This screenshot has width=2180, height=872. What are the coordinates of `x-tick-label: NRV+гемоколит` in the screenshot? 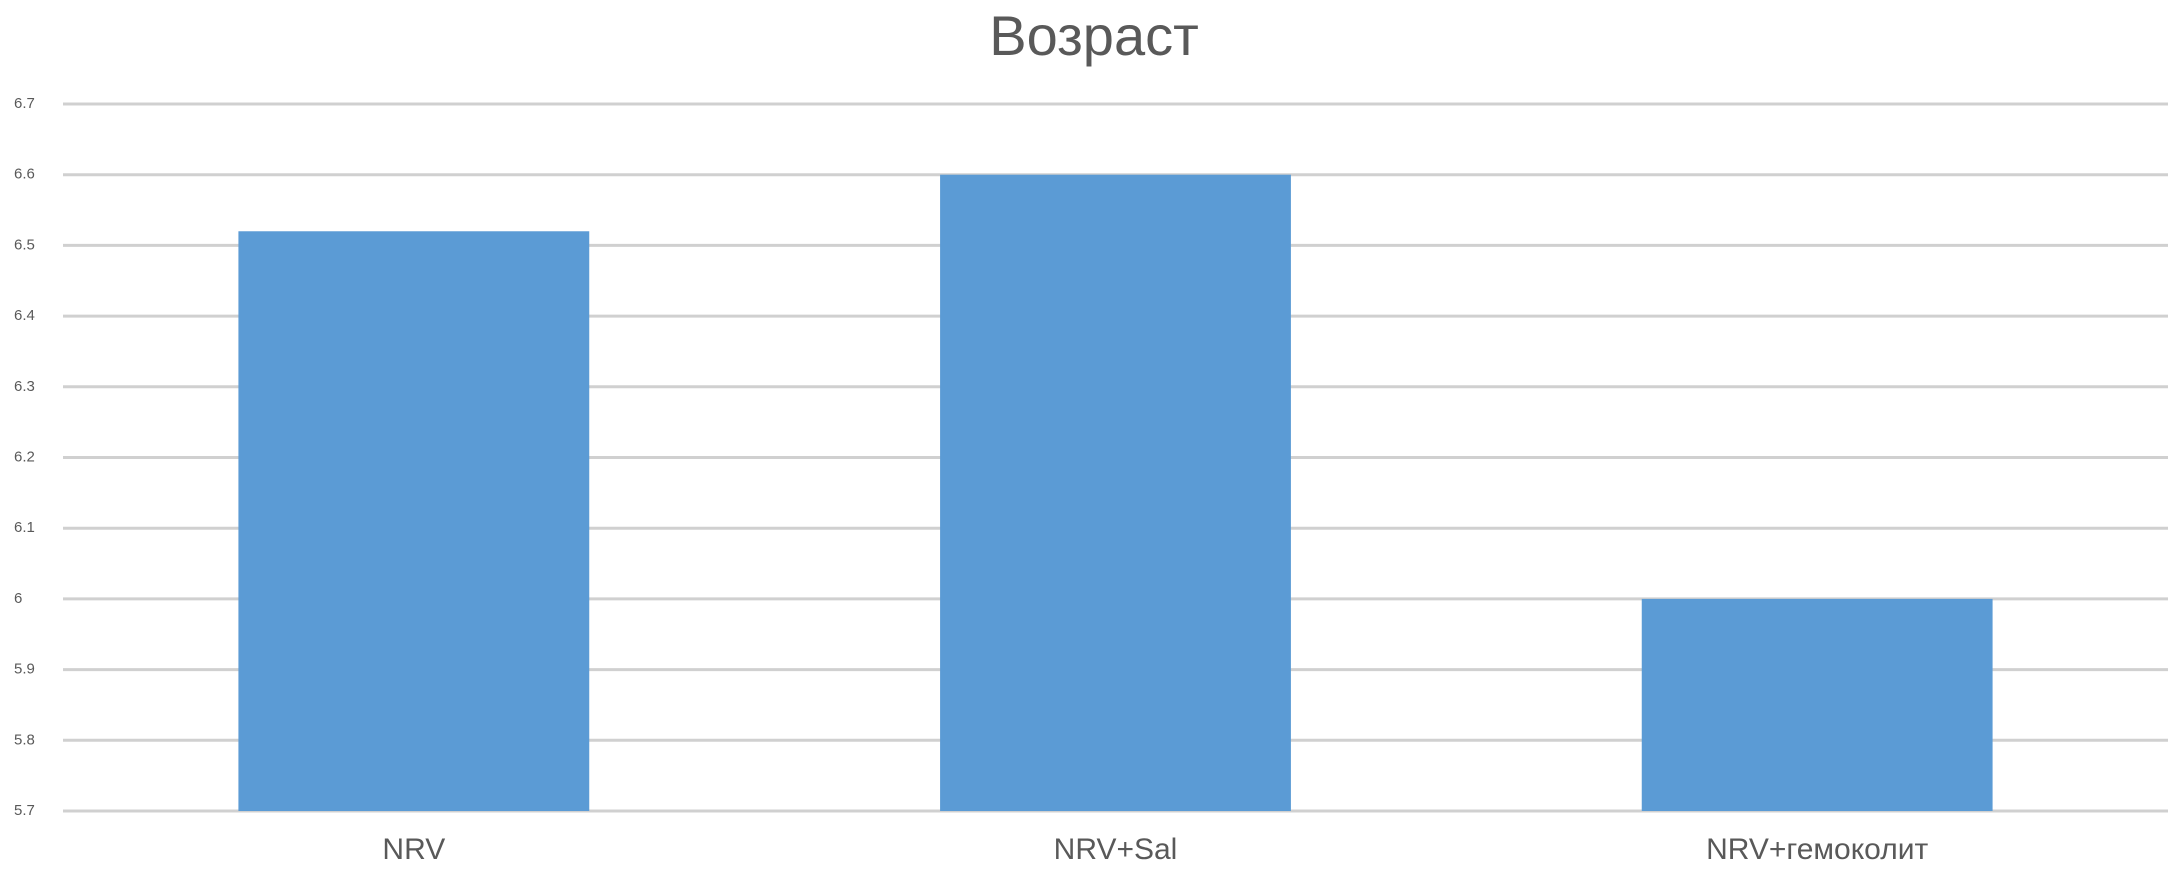 It's located at (1817, 849).